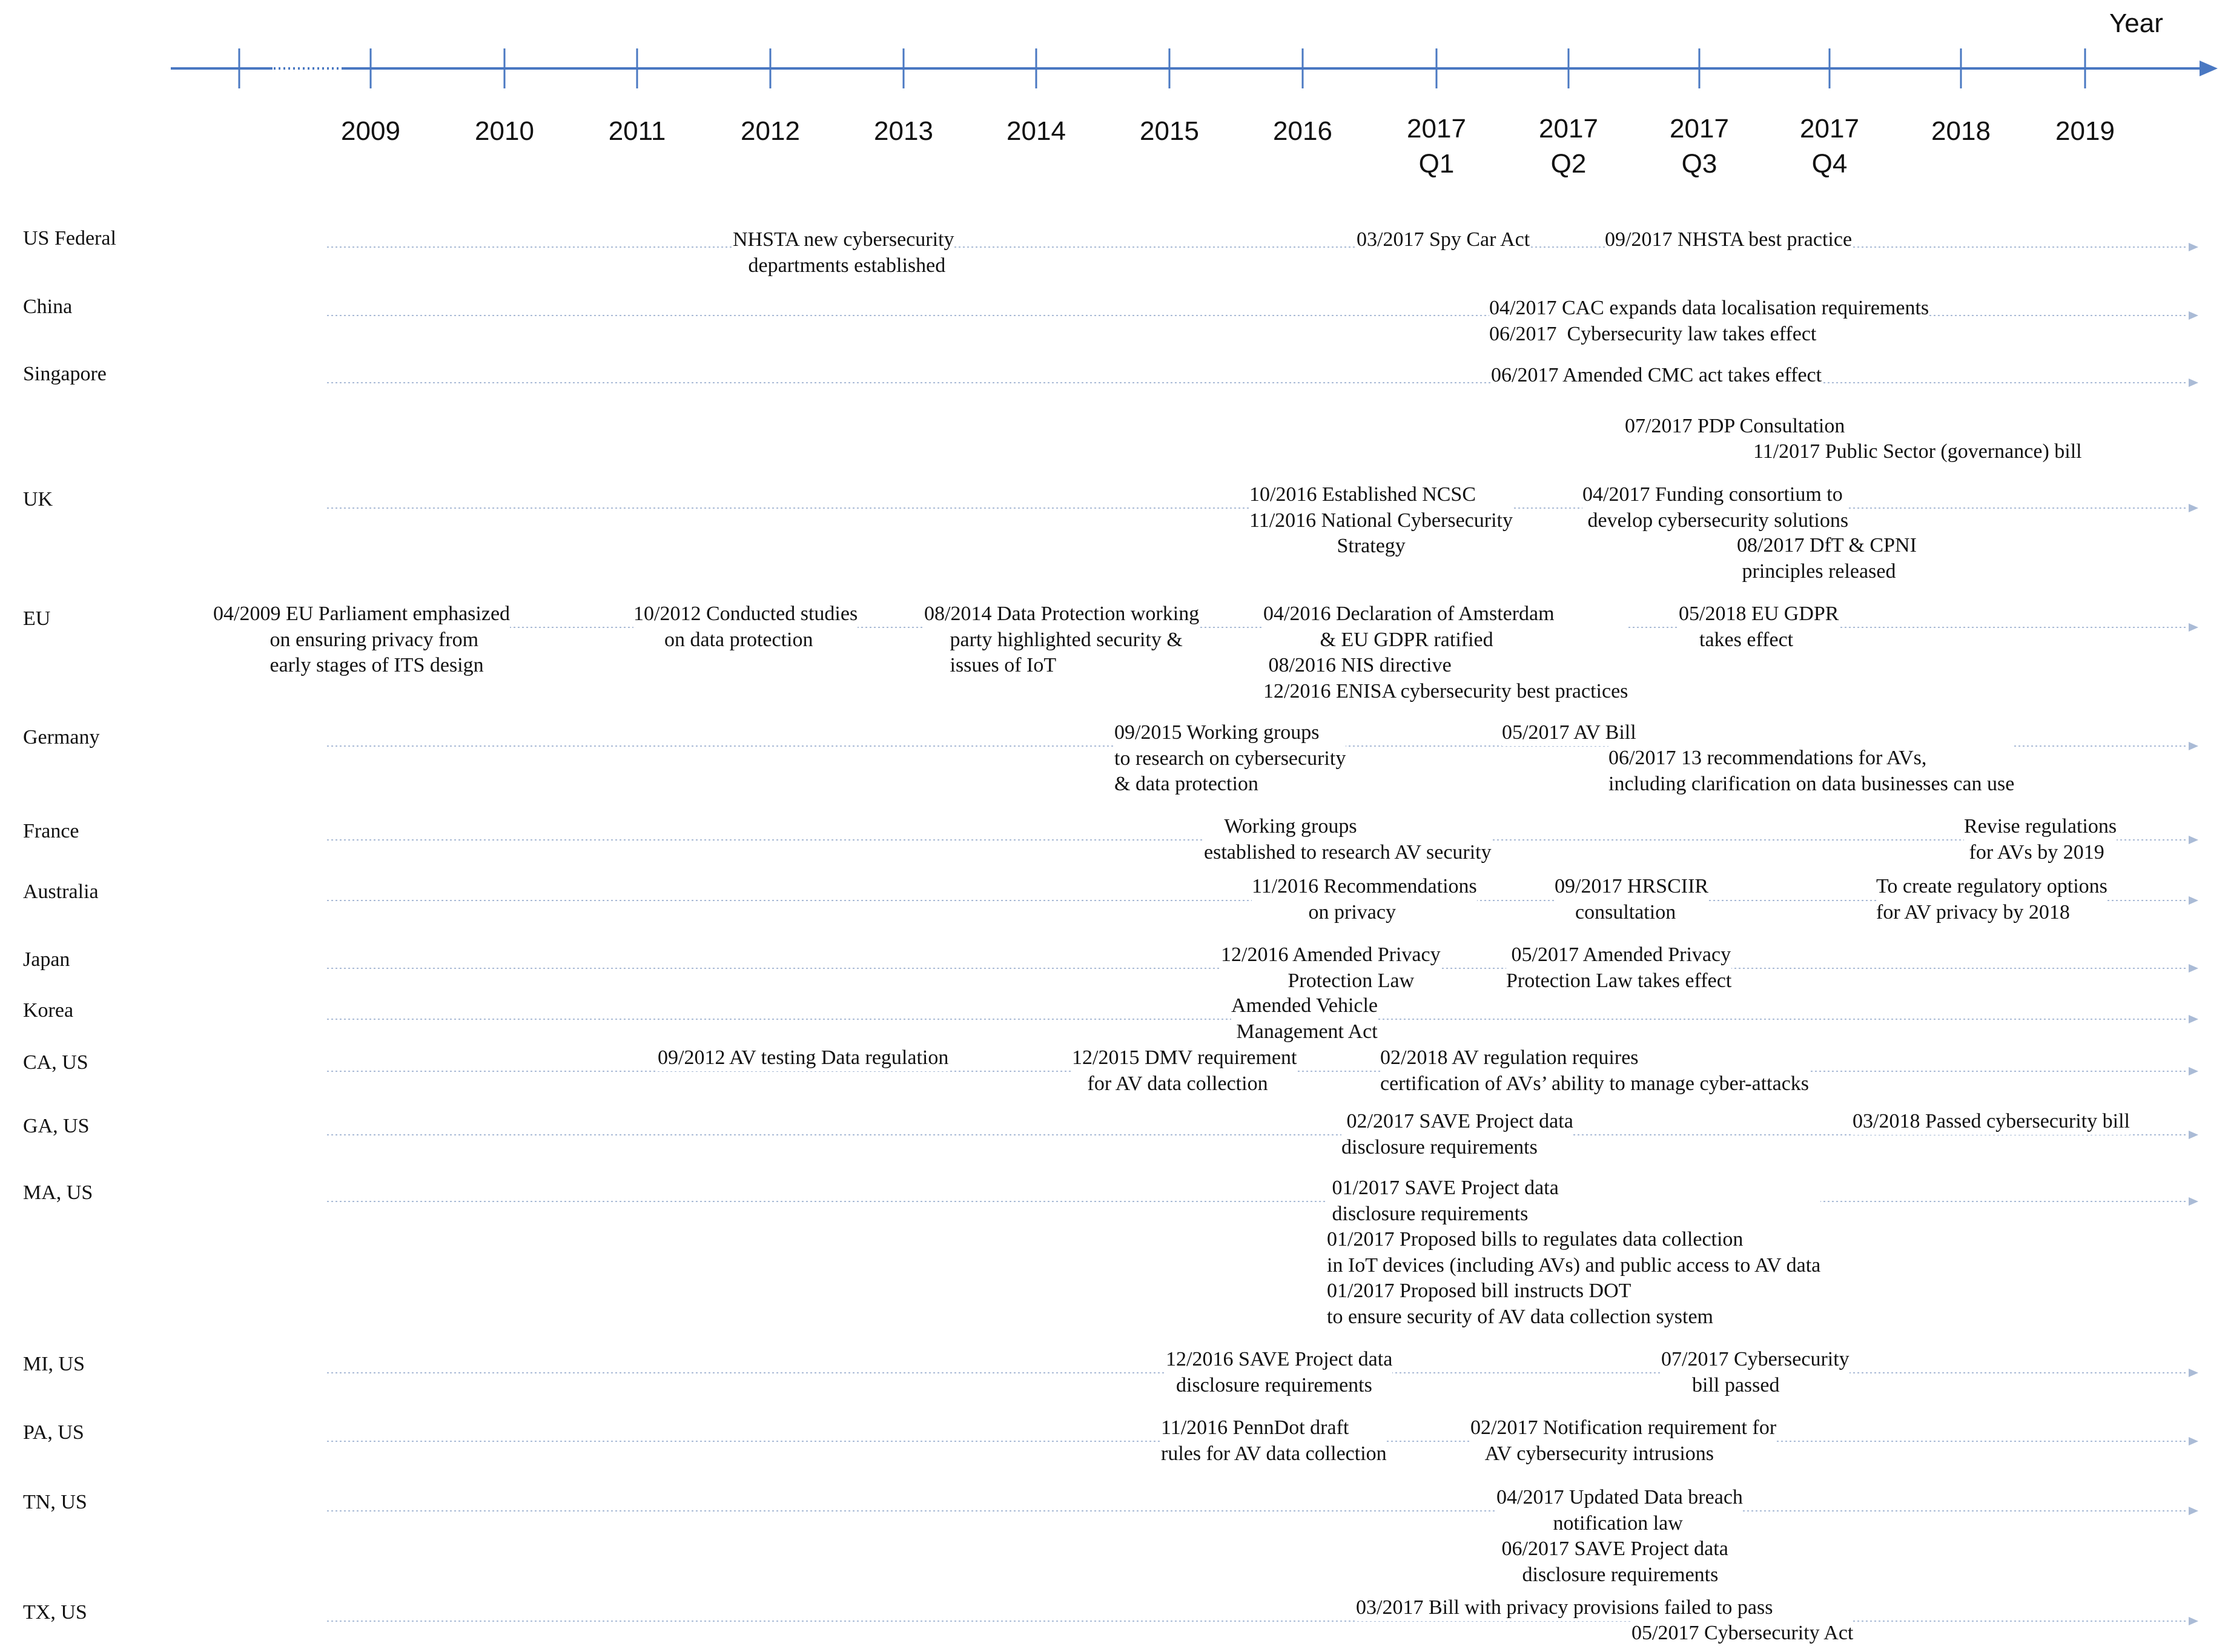 Image resolution: width=2228 pixels, height=1652 pixels. What do you see at coordinates (55, 1502) in the screenshot?
I see `row-label: TN, US` at bounding box center [55, 1502].